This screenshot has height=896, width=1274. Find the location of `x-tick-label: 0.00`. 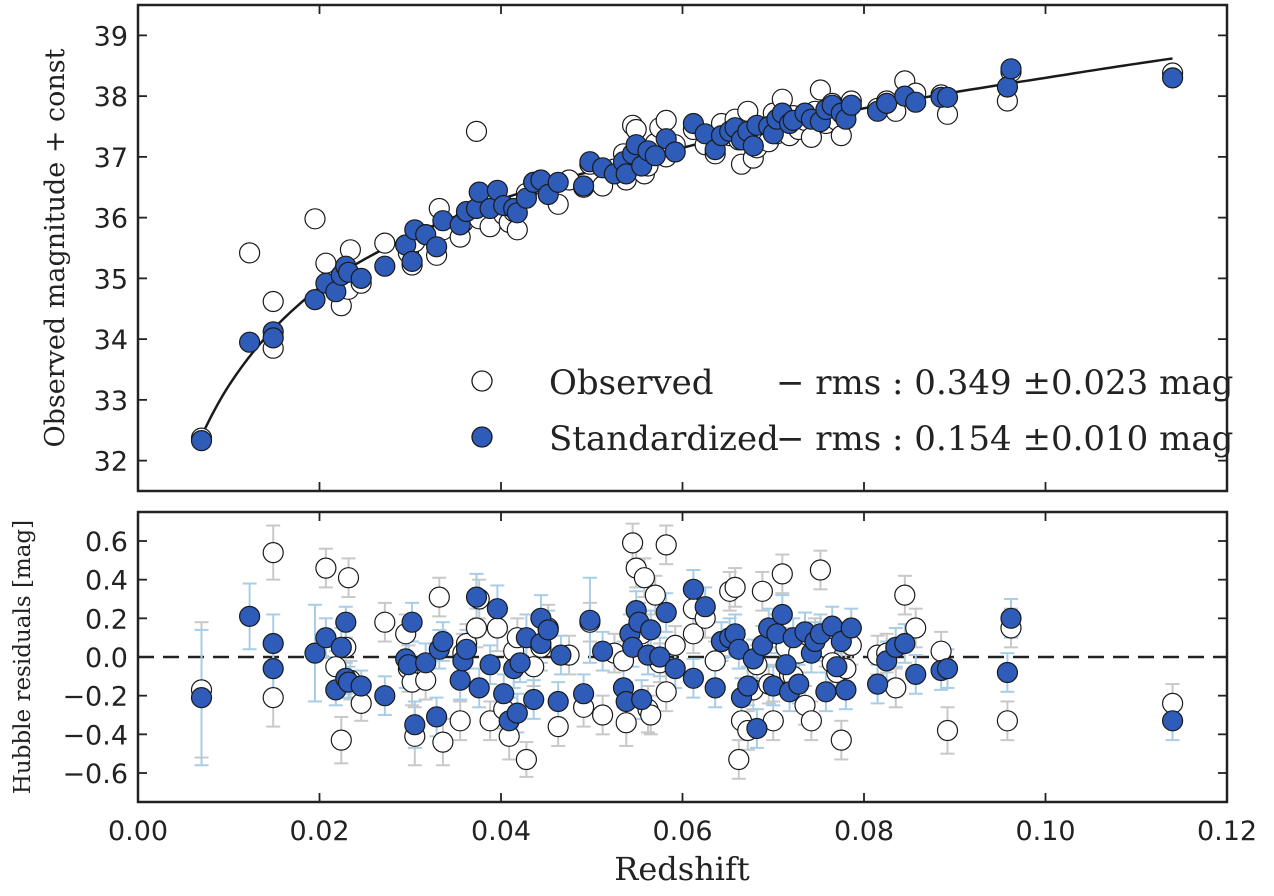

x-tick-label: 0.00 is located at coordinates (138, 831).